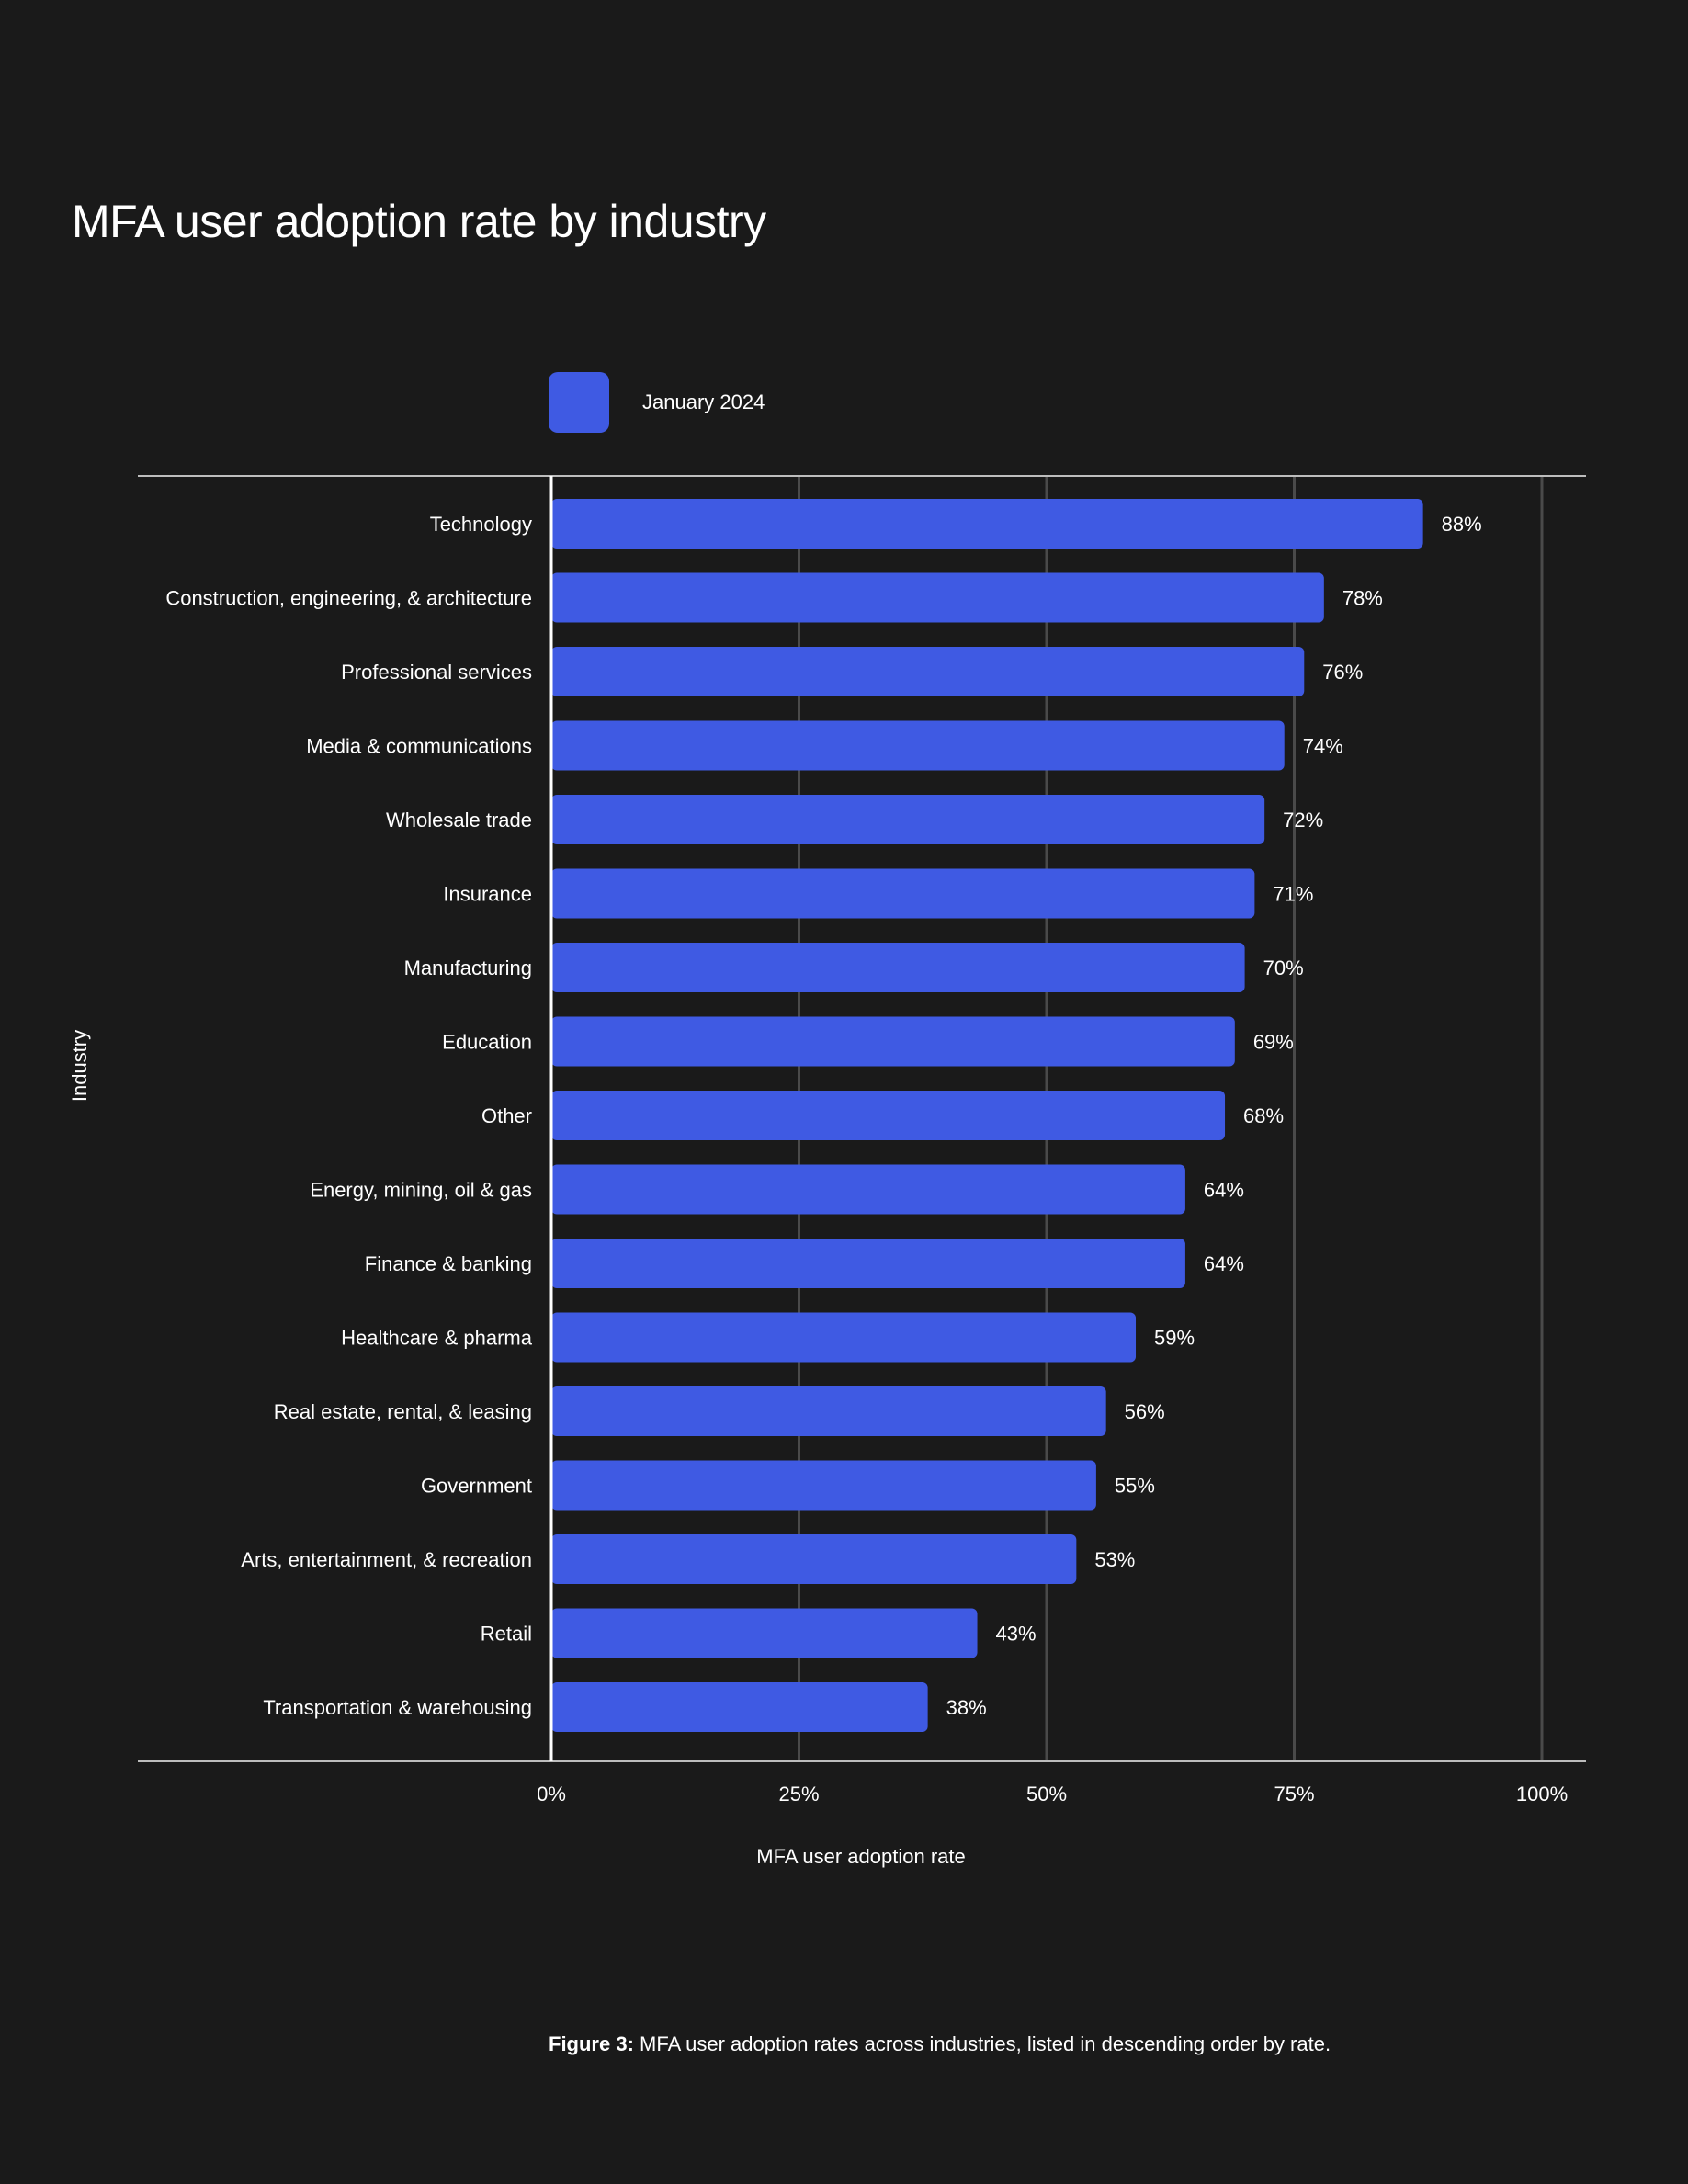 This screenshot has height=2184, width=1688. What do you see at coordinates (1145, 1411) in the screenshot?
I see `data-label: 56%` at bounding box center [1145, 1411].